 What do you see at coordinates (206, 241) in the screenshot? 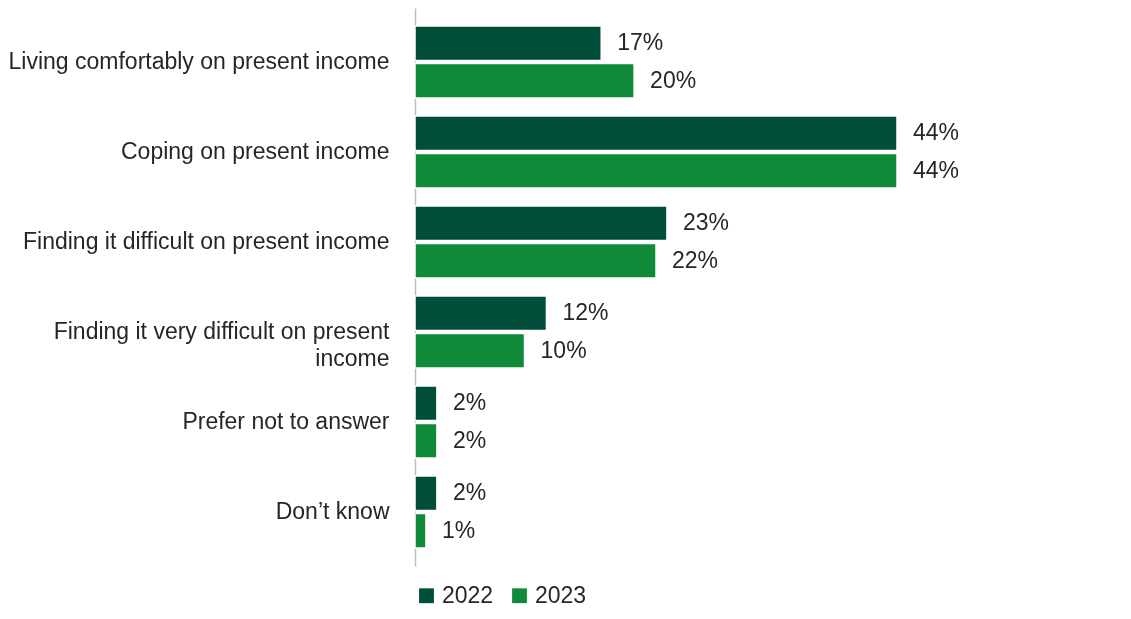
I see `y-tick-label: Finding it difficult on present income` at bounding box center [206, 241].